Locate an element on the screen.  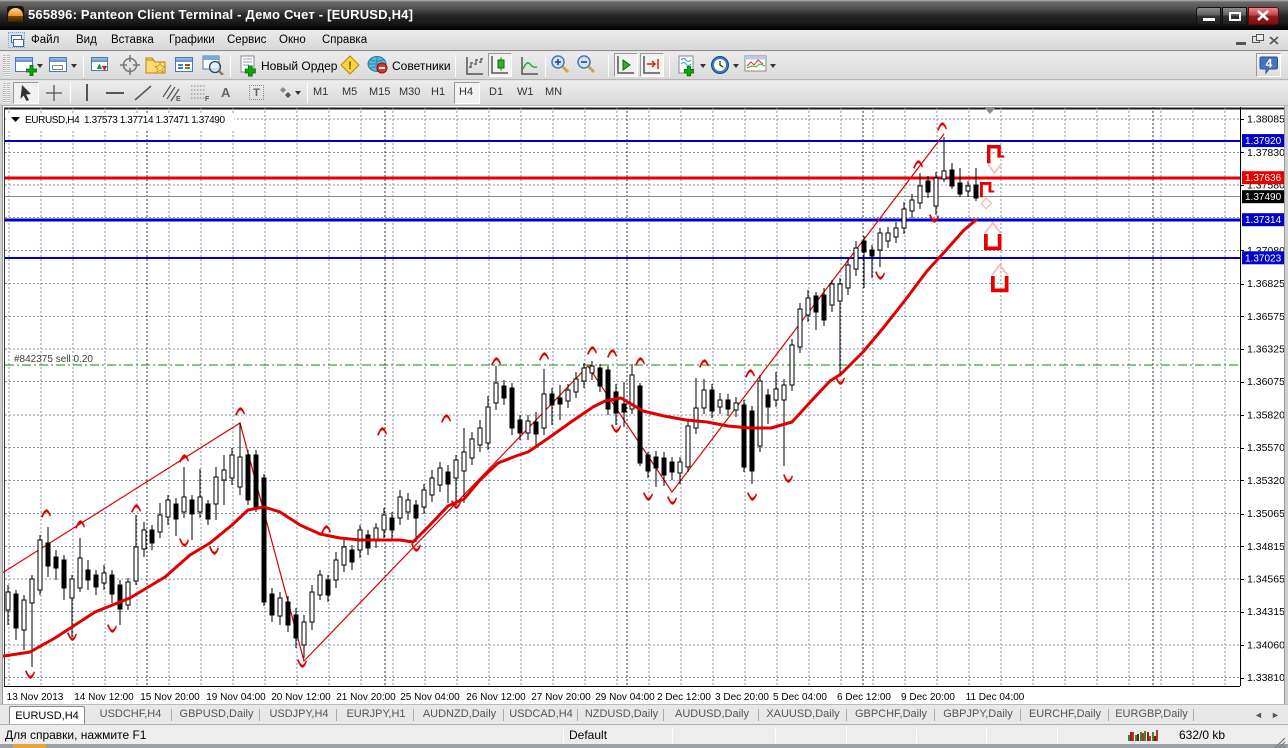
svg-text: 14 Nov 12:00 is located at coordinates (104, 697).